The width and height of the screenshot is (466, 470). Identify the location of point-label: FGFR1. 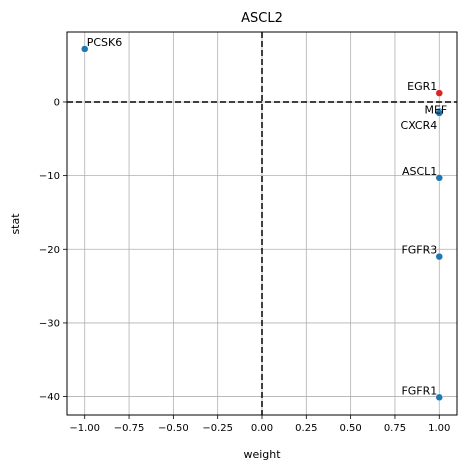
(419, 390).